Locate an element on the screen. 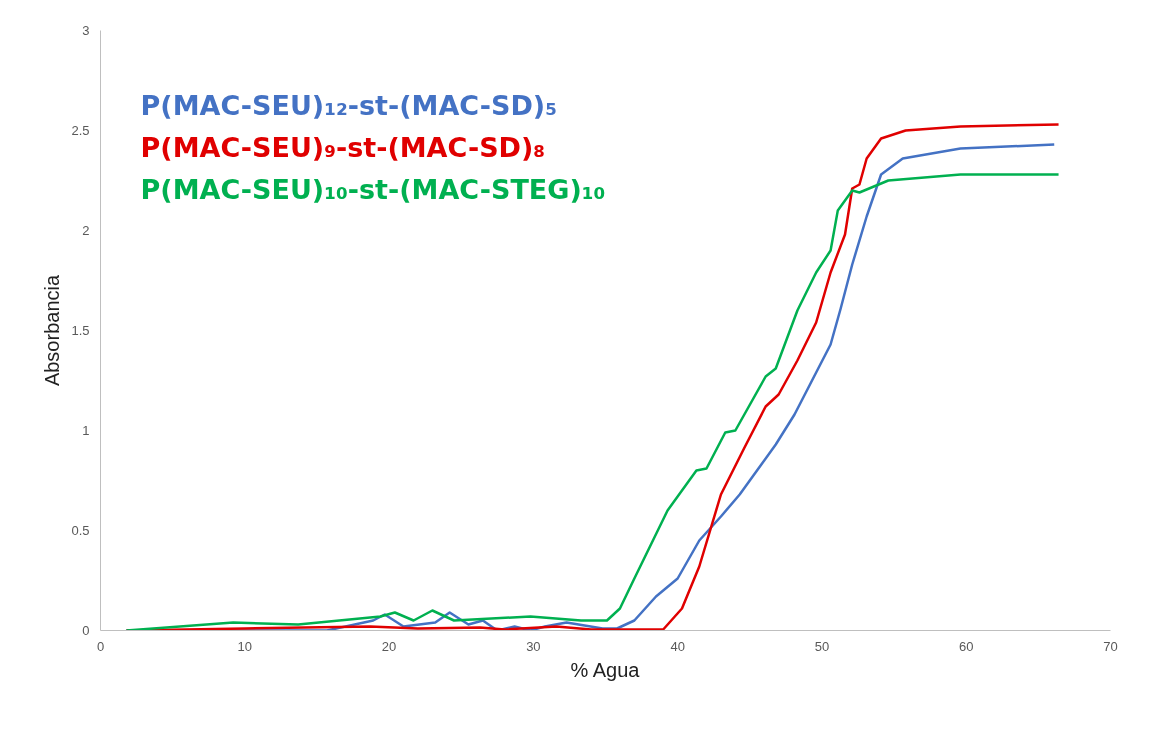 This screenshot has width=1173, height=731. y-tick-label: 1 is located at coordinates (86, 430).